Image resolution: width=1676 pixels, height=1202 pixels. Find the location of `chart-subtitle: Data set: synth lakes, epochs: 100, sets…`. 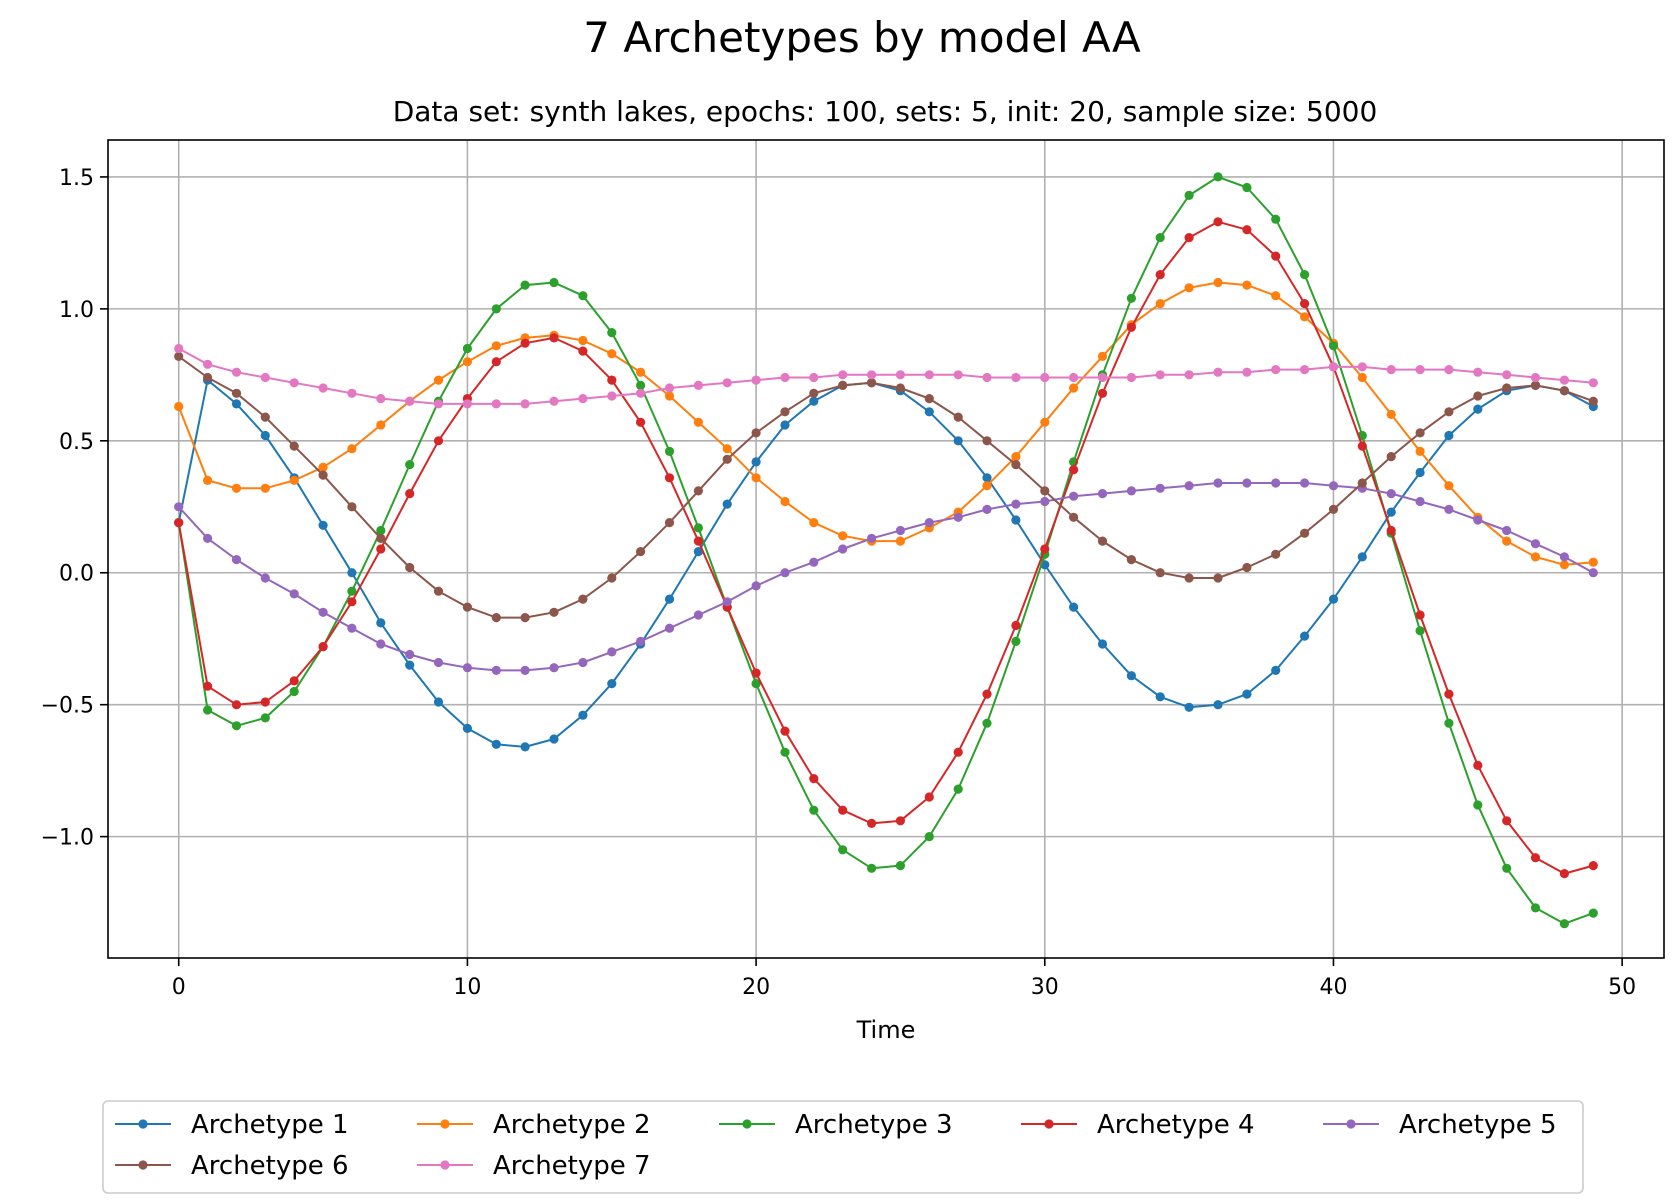

chart-subtitle: Data set: synth lakes, epochs: 100, sets… is located at coordinates (885, 111).